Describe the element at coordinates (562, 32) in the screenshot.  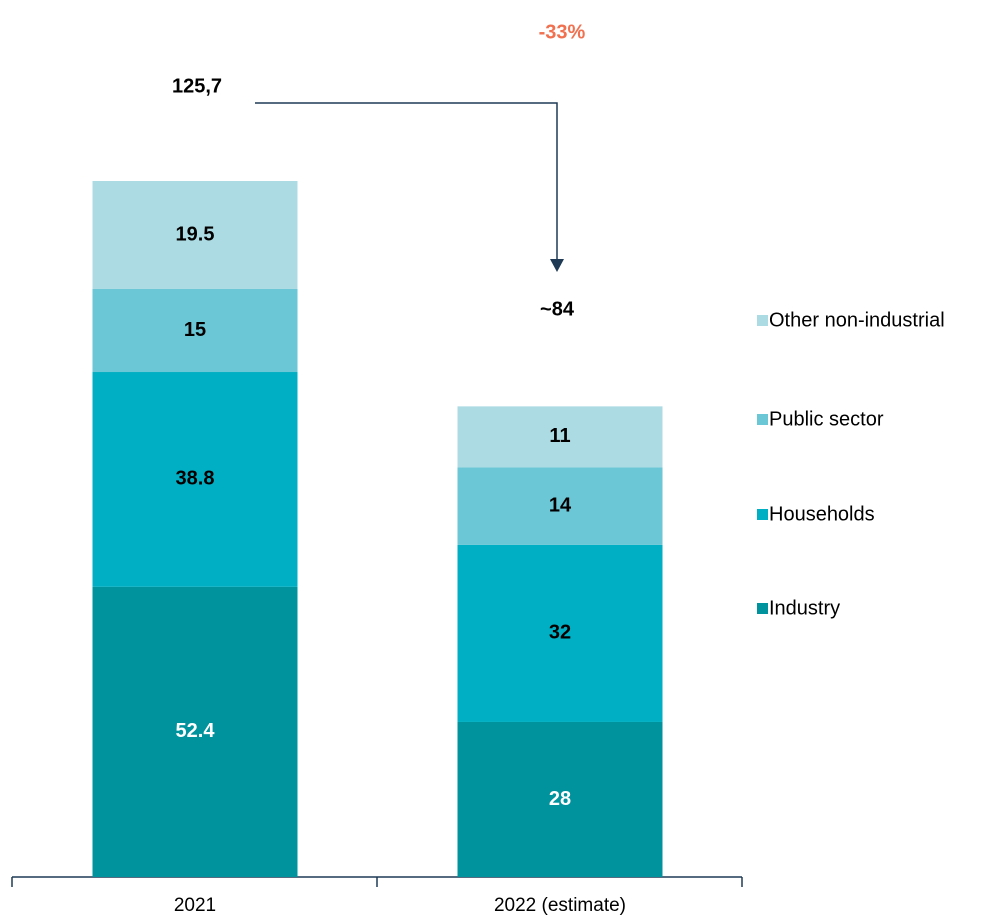
I see `change-label: -33%` at that location.